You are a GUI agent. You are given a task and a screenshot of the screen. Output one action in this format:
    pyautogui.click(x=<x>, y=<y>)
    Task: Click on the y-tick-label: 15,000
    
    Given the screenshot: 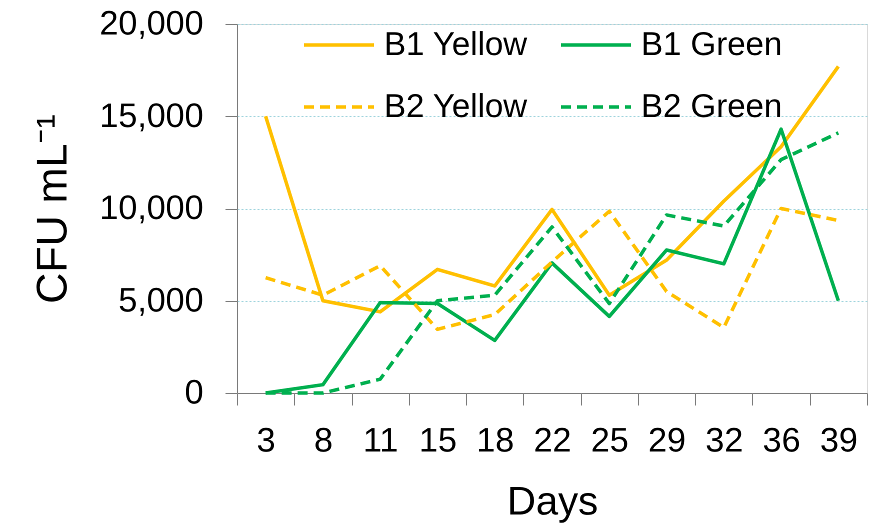 What is the action you would take?
    pyautogui.click(x=152, y=115)
    